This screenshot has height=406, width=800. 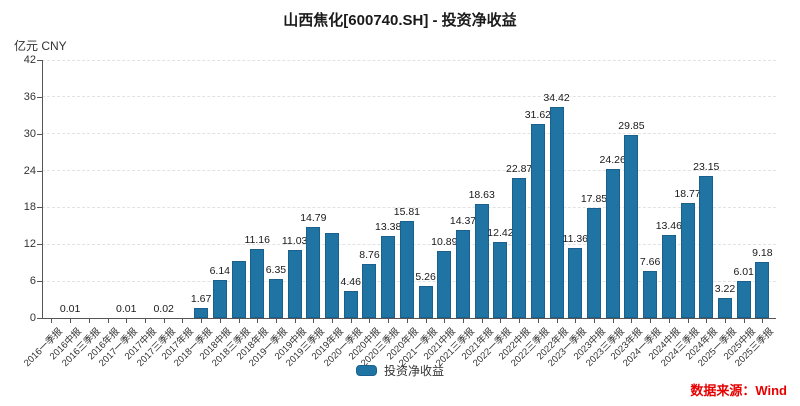 What do you see at coordinates (556, 97) in the screenshot?
I see `bar-value-label: 34.42` at bounding box center [556, 97].